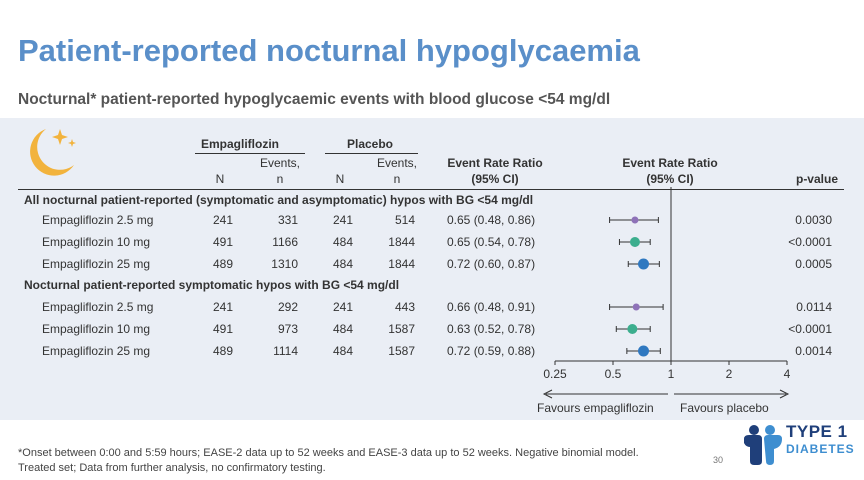  What do you see at coordinates (287, 307) in the screenshot?
I see `empa-events-cell: 292` at bounding box center [287, 307].